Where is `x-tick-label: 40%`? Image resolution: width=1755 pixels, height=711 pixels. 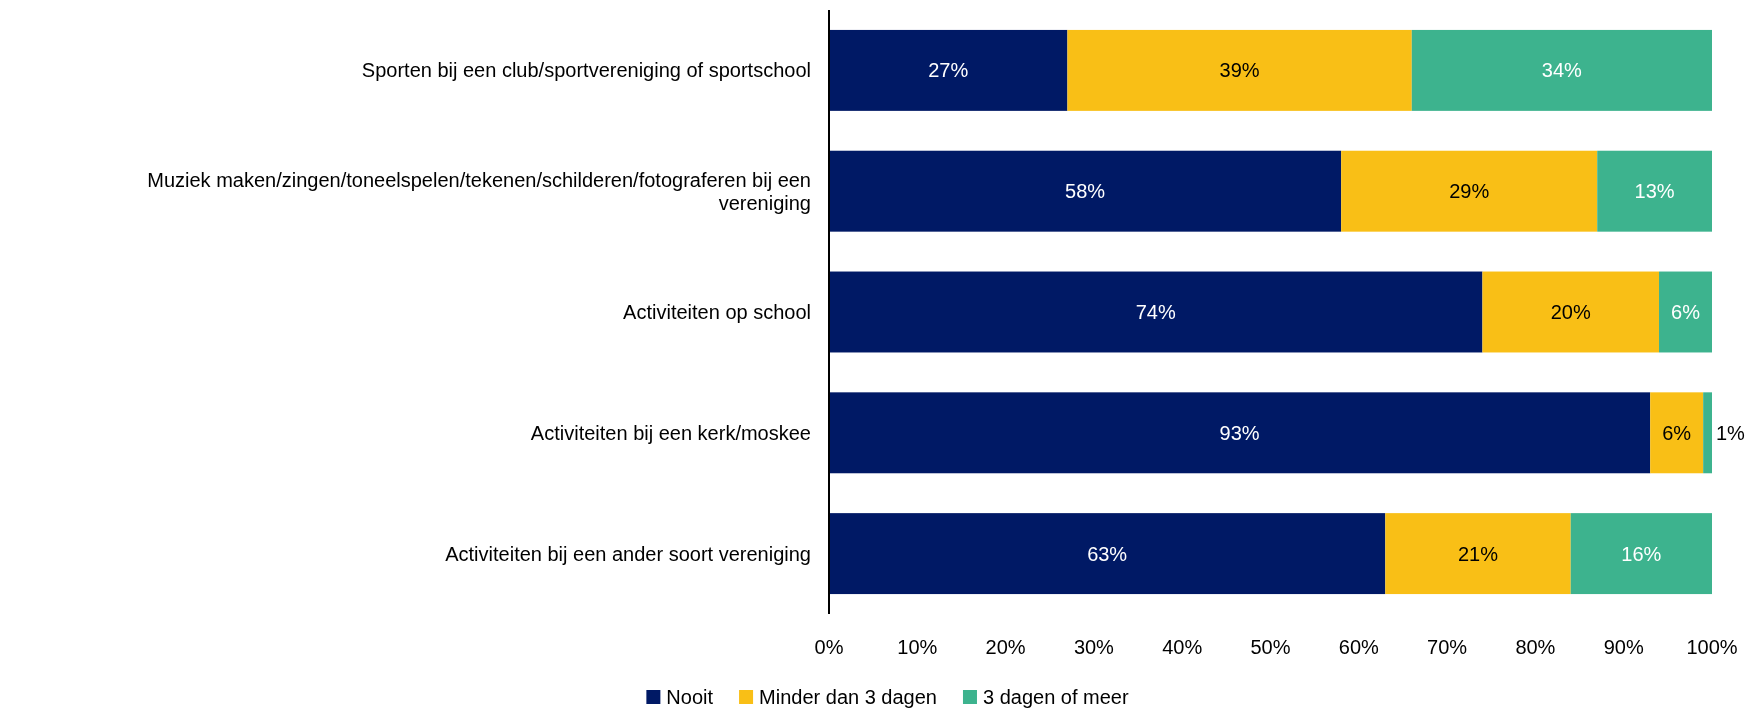 x-tick-label: 40% is located at coordinates (1182, 647).